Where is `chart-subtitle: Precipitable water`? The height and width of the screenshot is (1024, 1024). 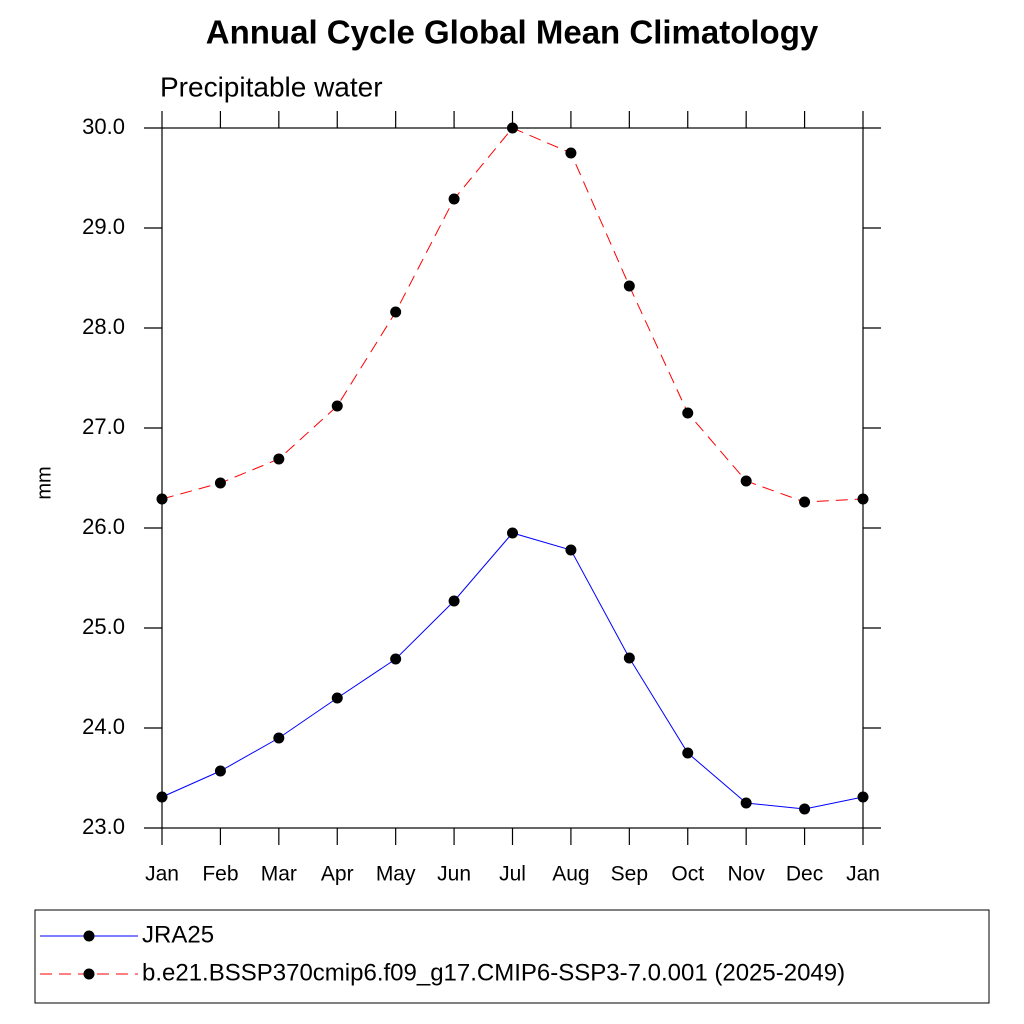 chart-subtitle: Precipitable water is located at coordinates (271, 86).